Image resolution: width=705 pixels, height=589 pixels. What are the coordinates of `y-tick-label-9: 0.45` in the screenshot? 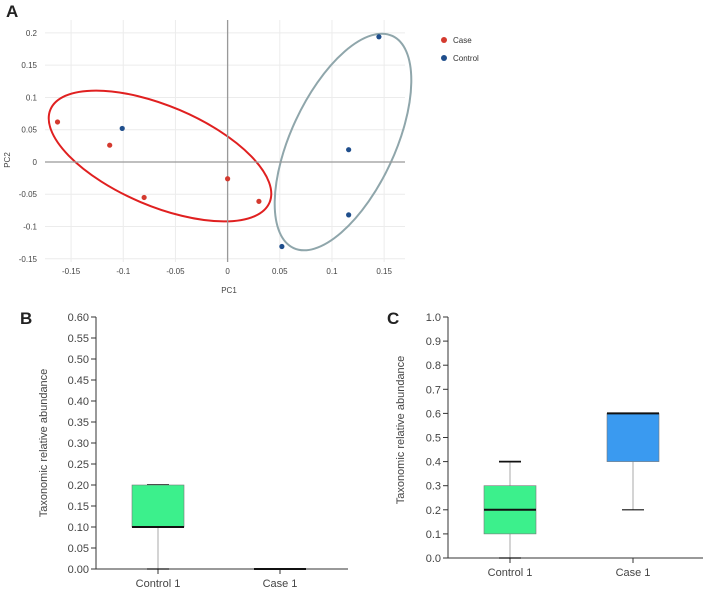 It's located at (78, 381).